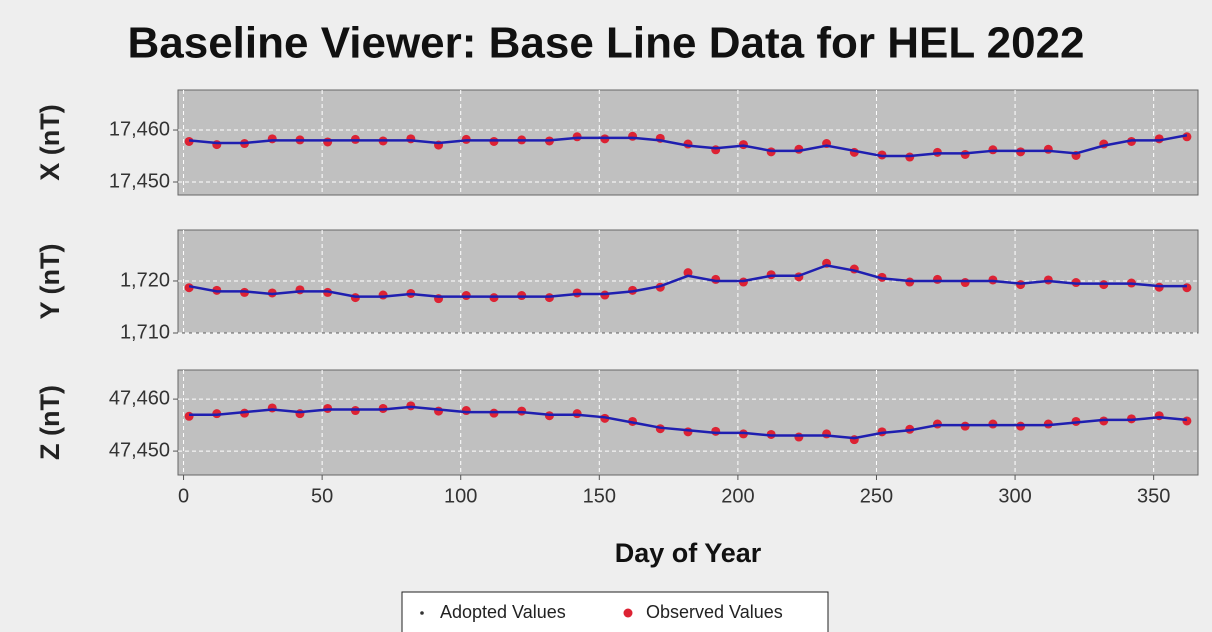  Describe the element at coordinates (50, 422) in the screenshot. I see `y-axis-label: Z (nT)` at that location.